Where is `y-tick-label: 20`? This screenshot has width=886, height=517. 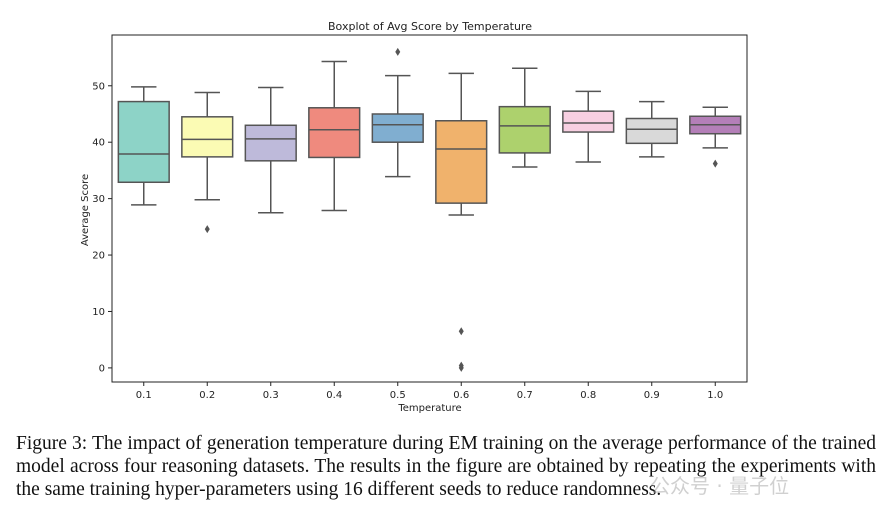 y-tick-label: 20 is located at coordinates (98, 256).